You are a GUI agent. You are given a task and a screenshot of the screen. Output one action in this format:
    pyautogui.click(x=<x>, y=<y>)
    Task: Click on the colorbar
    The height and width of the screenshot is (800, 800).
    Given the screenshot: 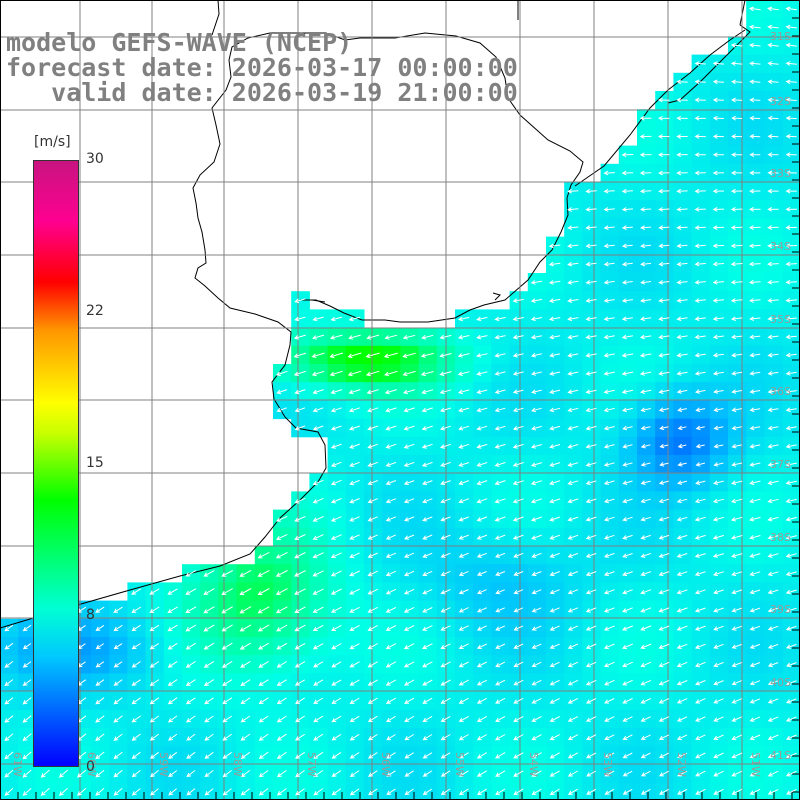 What is the action you would take?
    pyautogui.click(x=56, y=463)
    